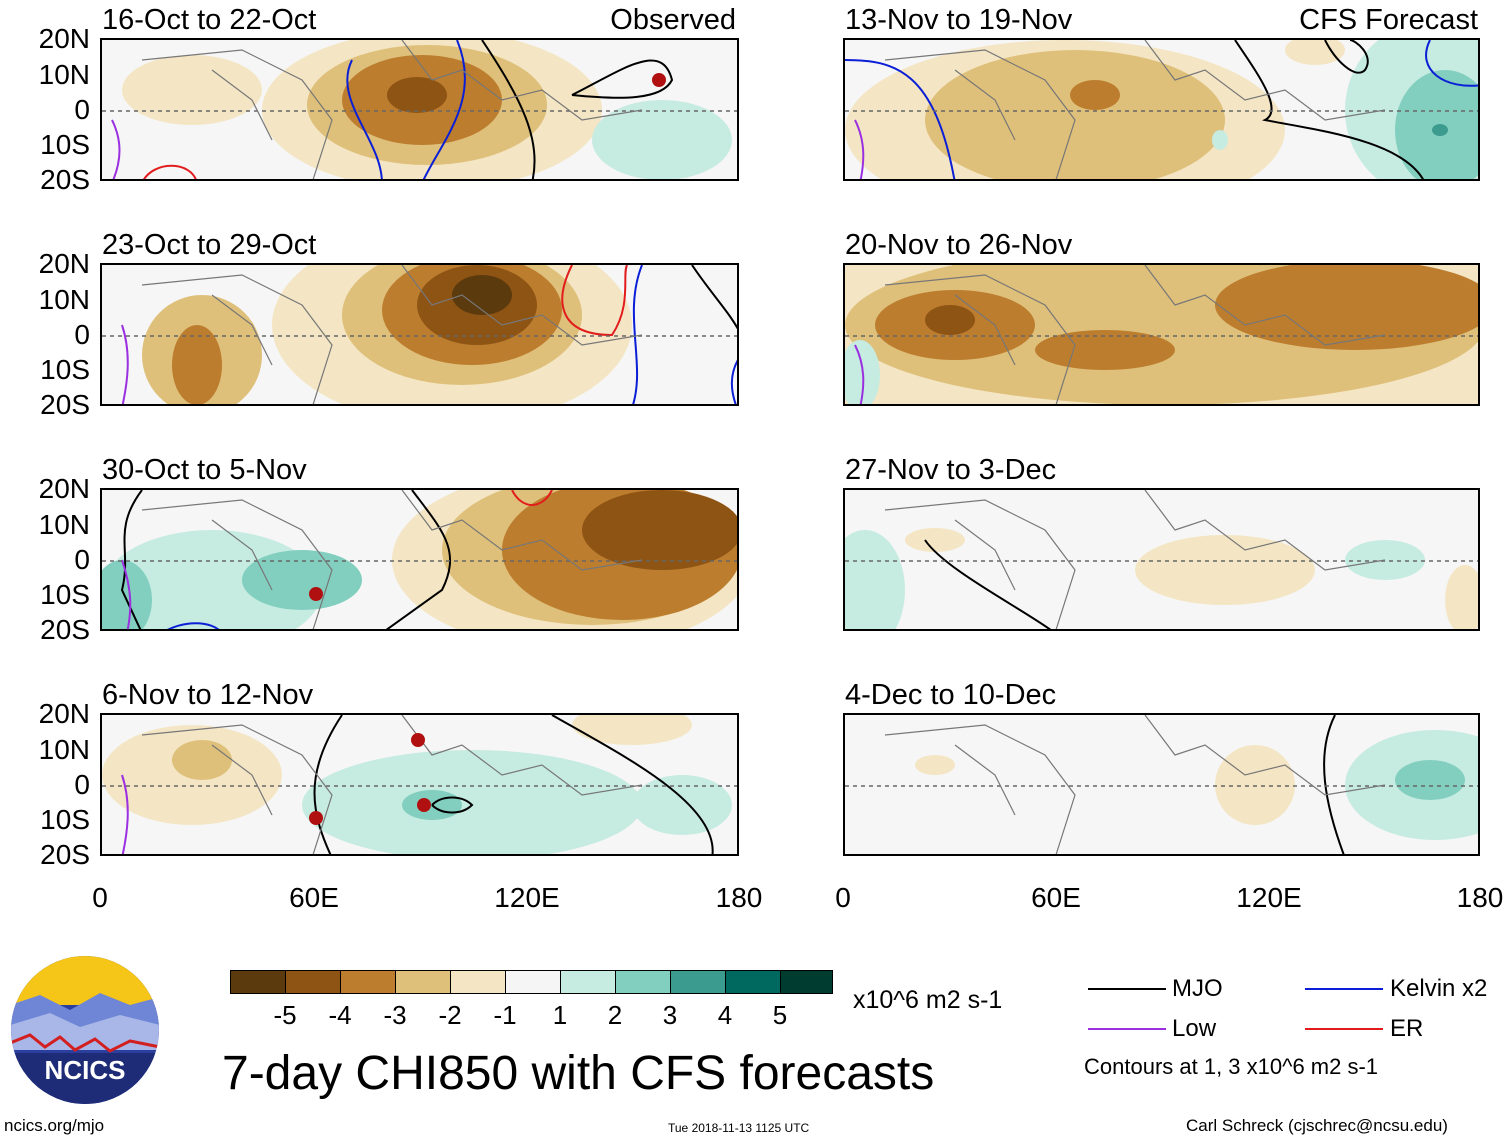 This screenshot has width=1510, height=1142. What do you see at coordinates (1317, 1125) in the screenshot?
I see `footer-author: Carl Schreck (cjschrec@ncsu.edu)` at bounding box center [1317, 1125].